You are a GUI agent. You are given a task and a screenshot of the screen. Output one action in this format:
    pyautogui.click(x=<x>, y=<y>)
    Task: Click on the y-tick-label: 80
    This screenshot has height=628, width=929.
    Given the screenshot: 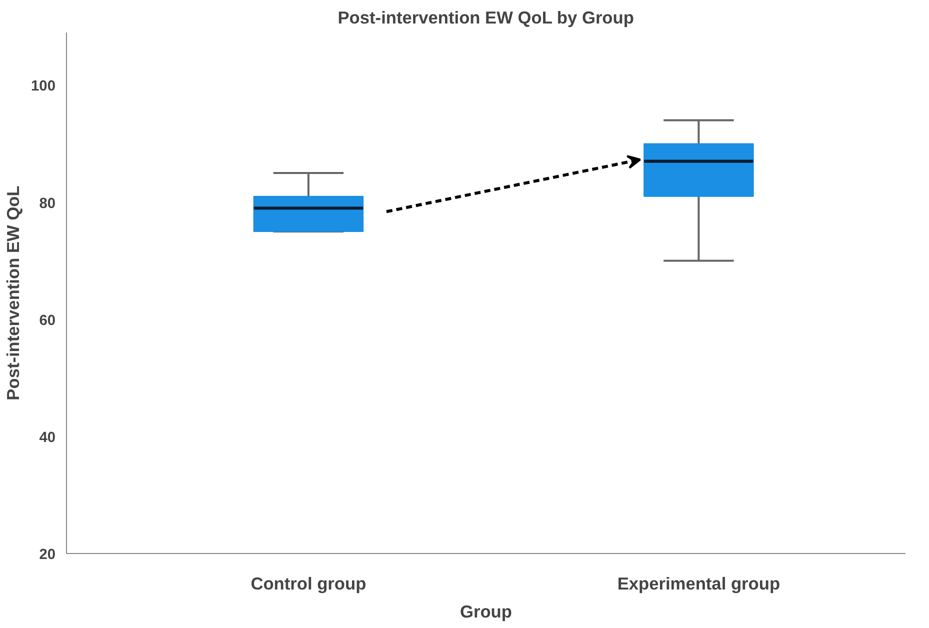 What is the action you would take?
    pyautogui.click(x=47, y=204)
    